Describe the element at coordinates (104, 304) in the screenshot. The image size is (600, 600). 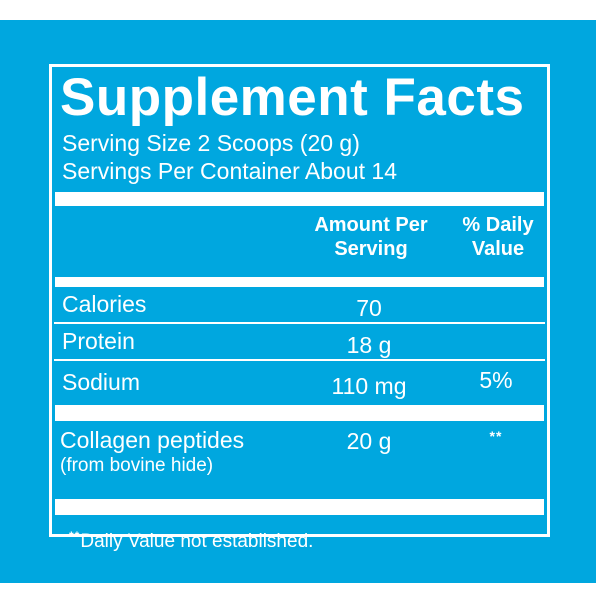
I see `nutrient-name: Calories` at that location.